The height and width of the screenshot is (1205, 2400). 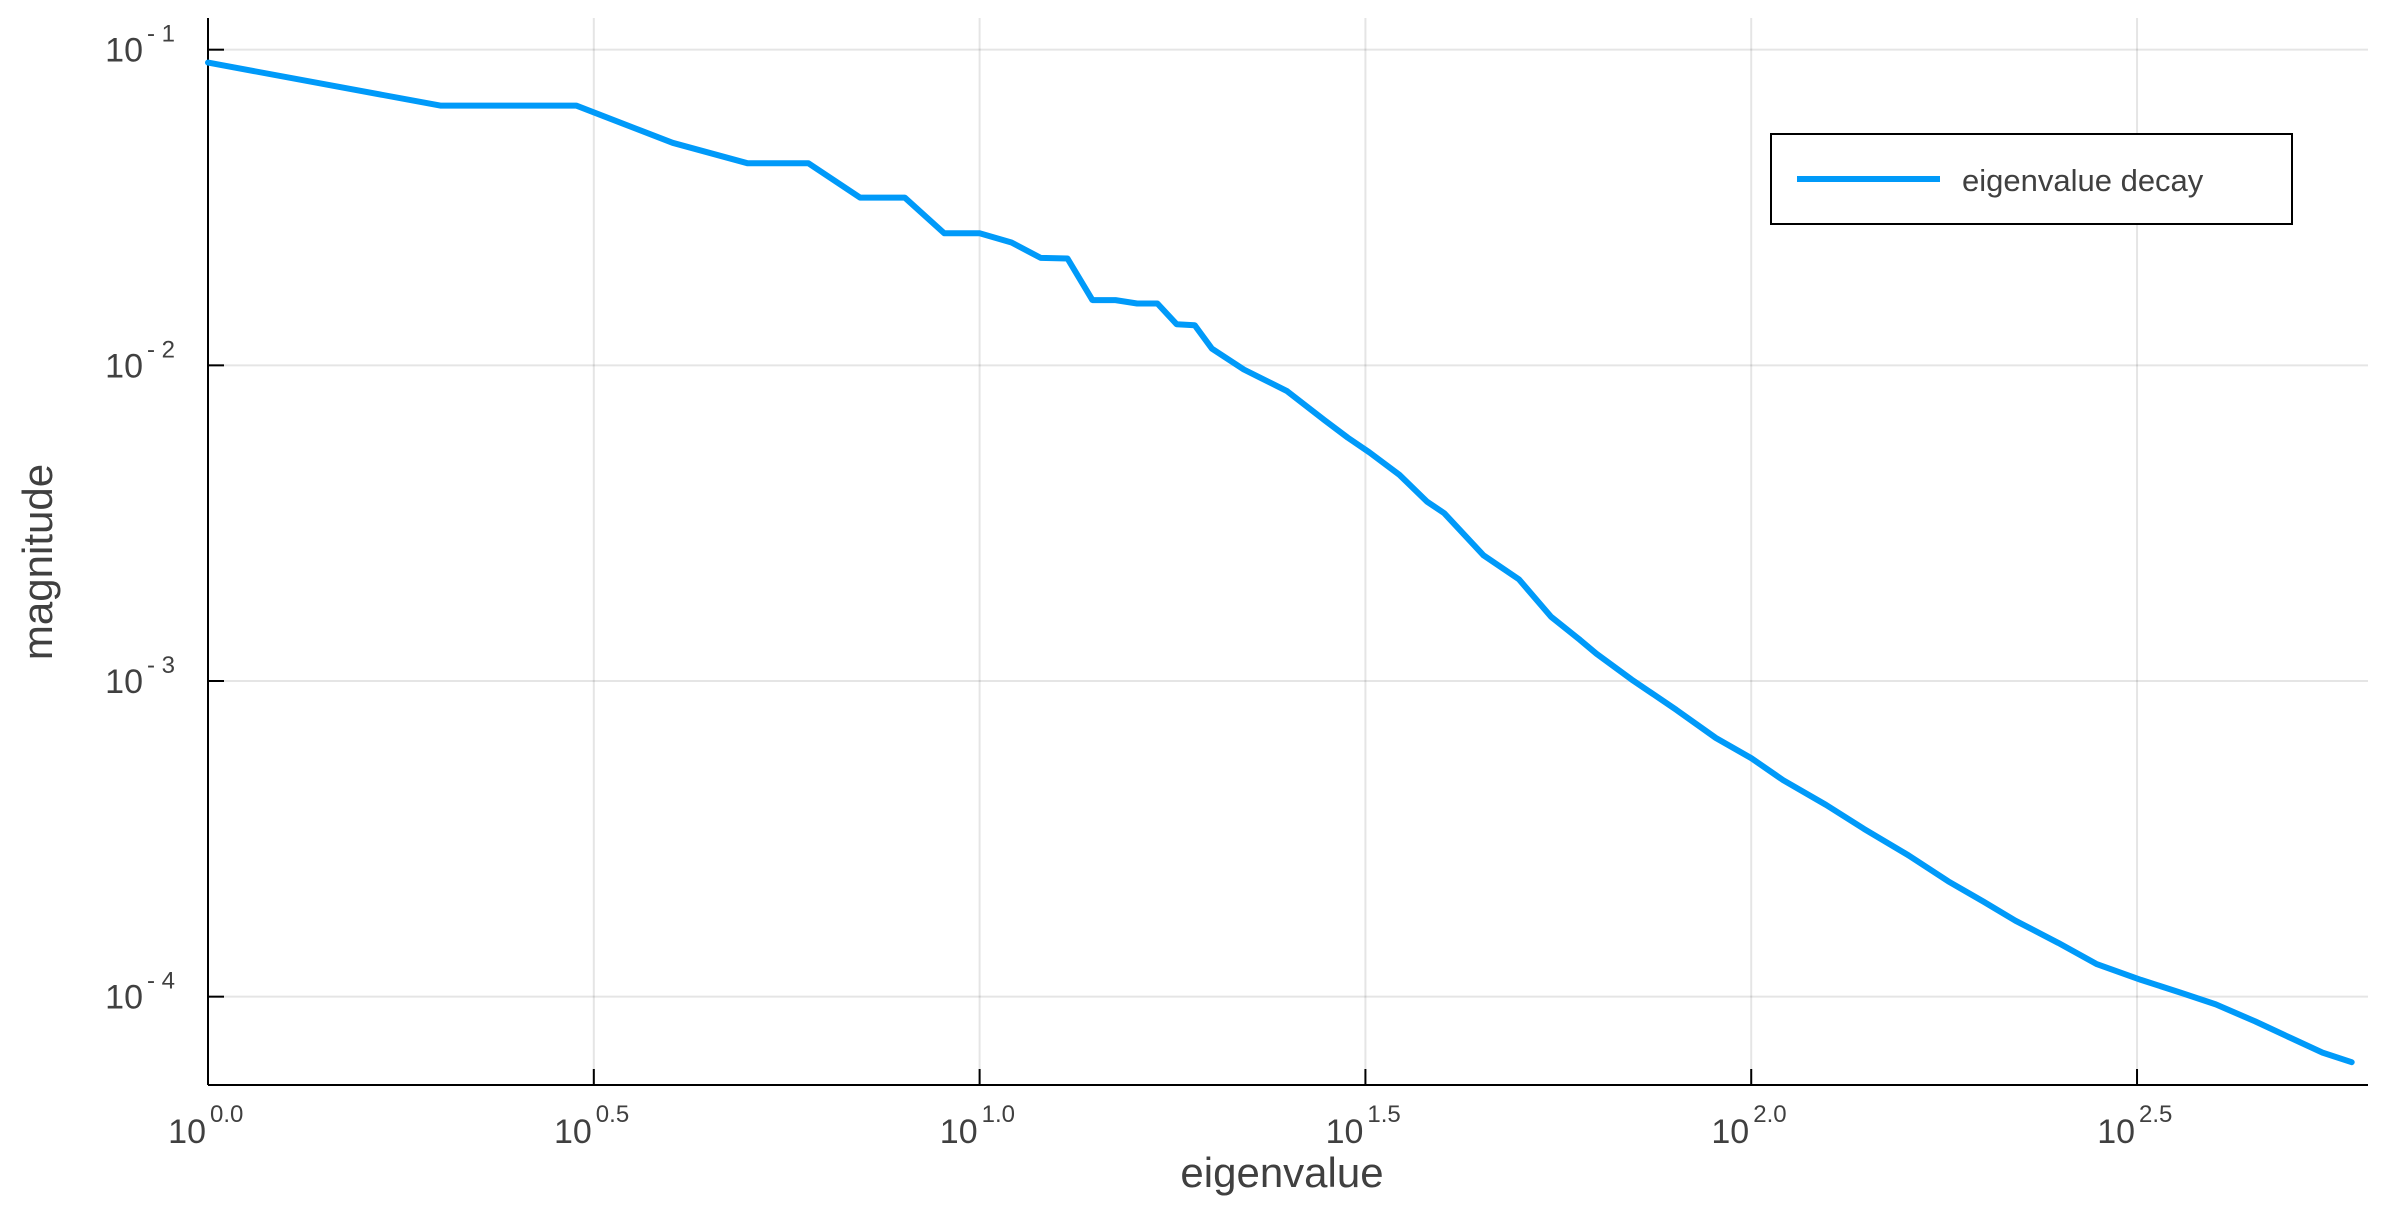 I want to click on x-tick-exponent-5: 2.5, so click(x=2155, y=1114).